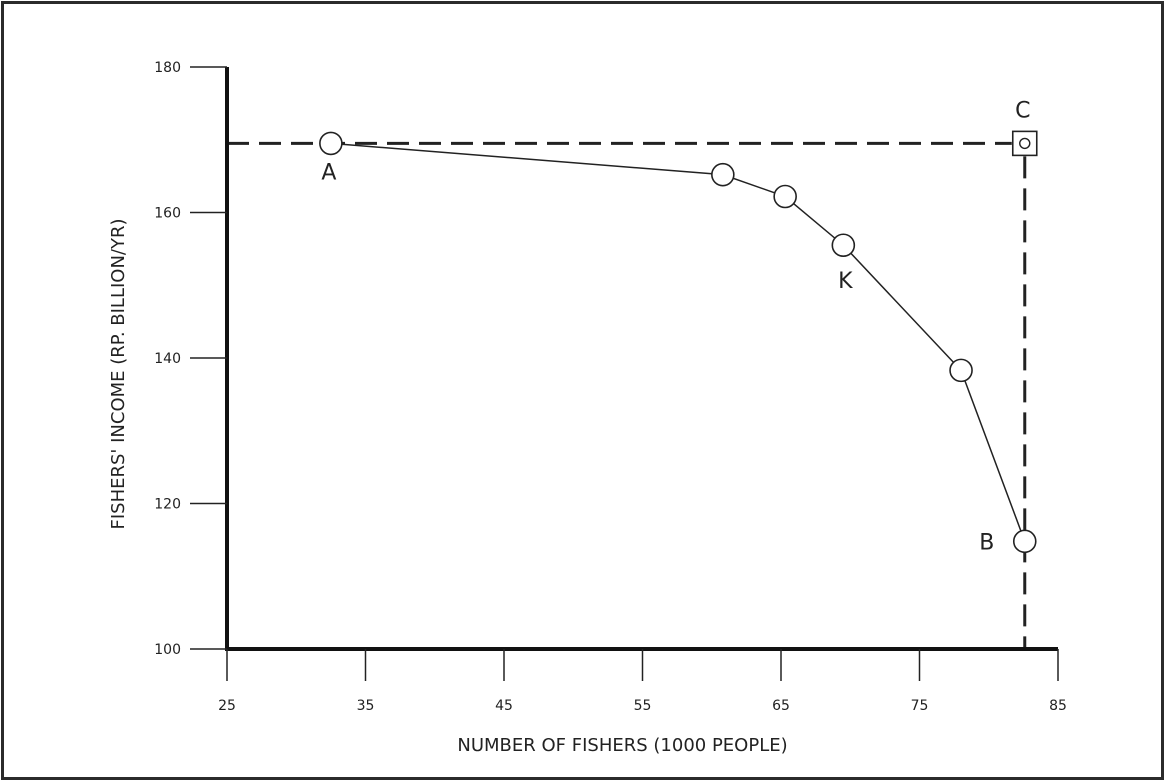  What do you see at coordinates (920, 706) in the screenshot?
I see `x-tick-label: 75` at bounding box center [920, 706].